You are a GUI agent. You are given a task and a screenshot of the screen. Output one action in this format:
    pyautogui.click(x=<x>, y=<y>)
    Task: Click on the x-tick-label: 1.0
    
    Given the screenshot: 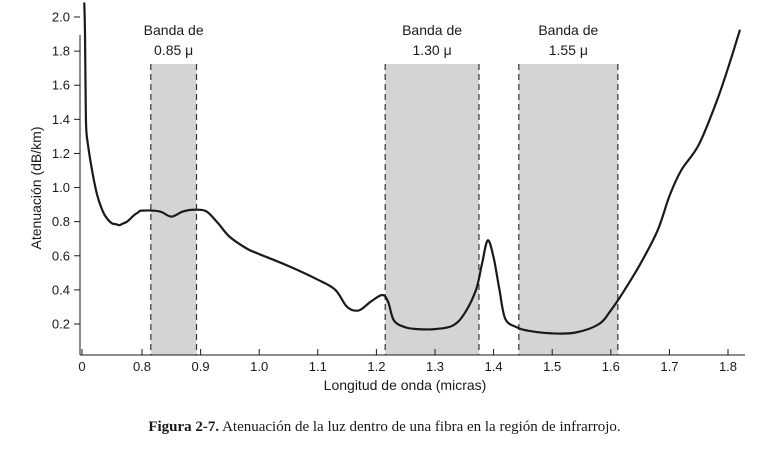 What is the action you would take?
    pyautogui.click(x=259, y=366)
    